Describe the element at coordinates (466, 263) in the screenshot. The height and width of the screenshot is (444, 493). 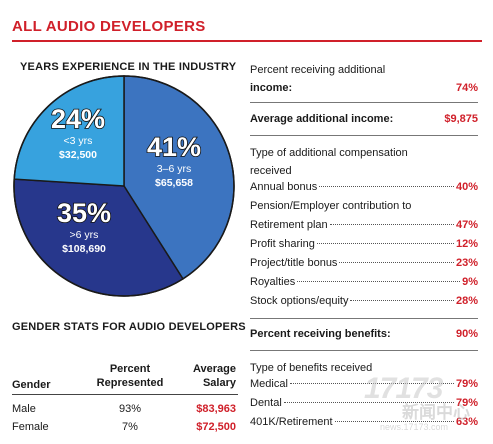
I see `list-item-value: 23%` at that location.